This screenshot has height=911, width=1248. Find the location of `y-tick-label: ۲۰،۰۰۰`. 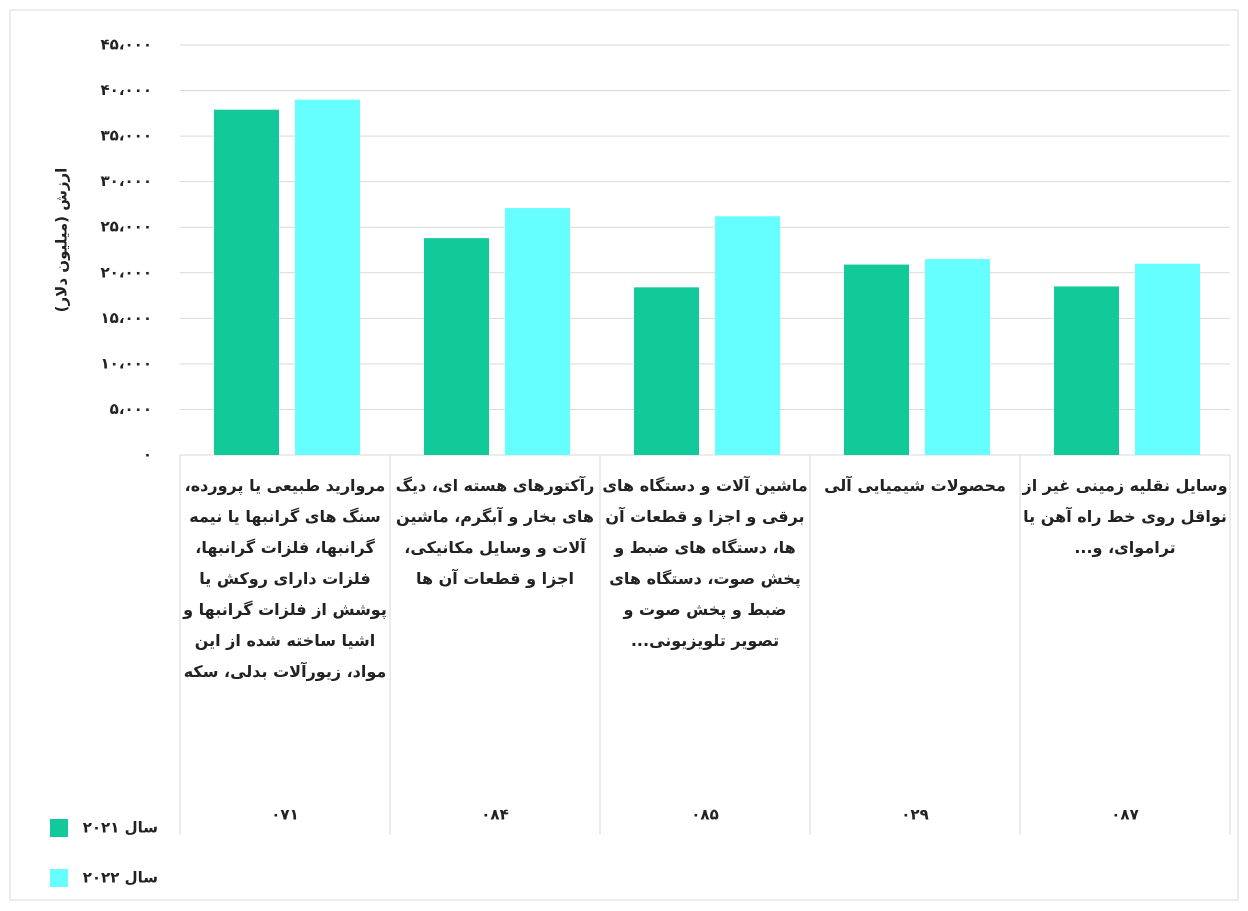

y-tick-label: ۲۰،۰۰۰ is located at coordinates (126, 272).